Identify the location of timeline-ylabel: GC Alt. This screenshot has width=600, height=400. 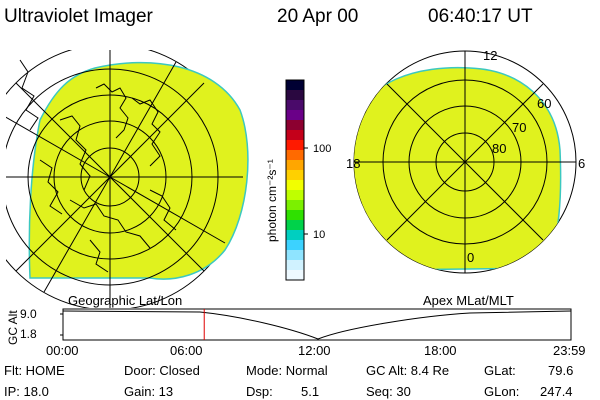
(13, 327).